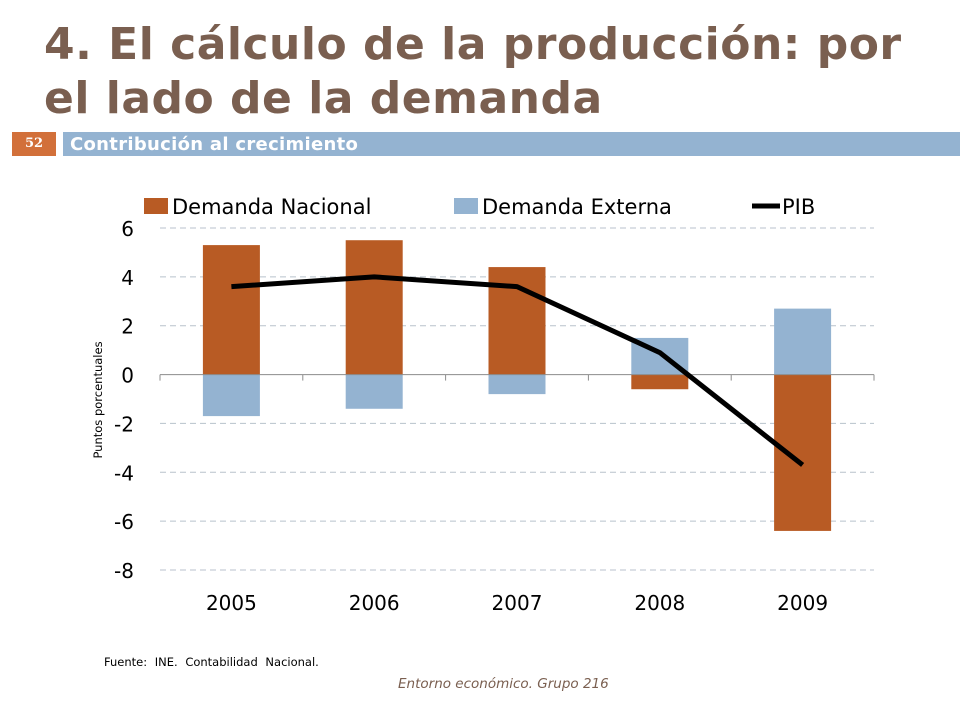  I want to click on source-note: Fuente: INE. Contabilidad Nacional., so click(211, 662).